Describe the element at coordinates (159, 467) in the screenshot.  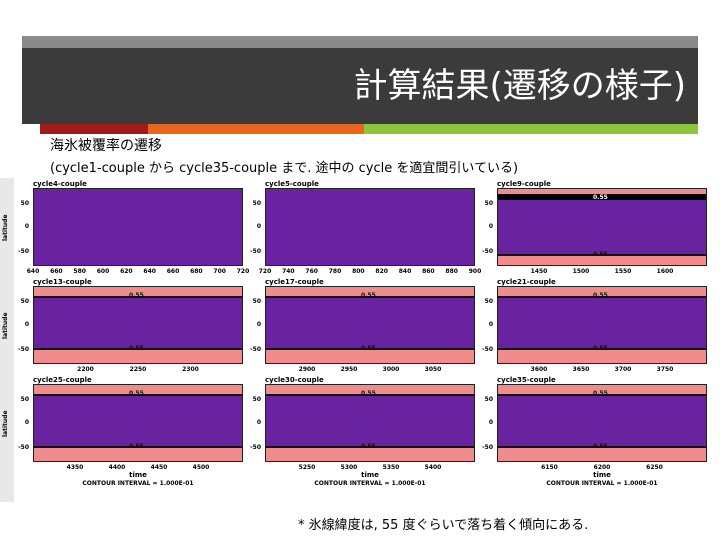
I see `x-tick-label: 4450` at that location.